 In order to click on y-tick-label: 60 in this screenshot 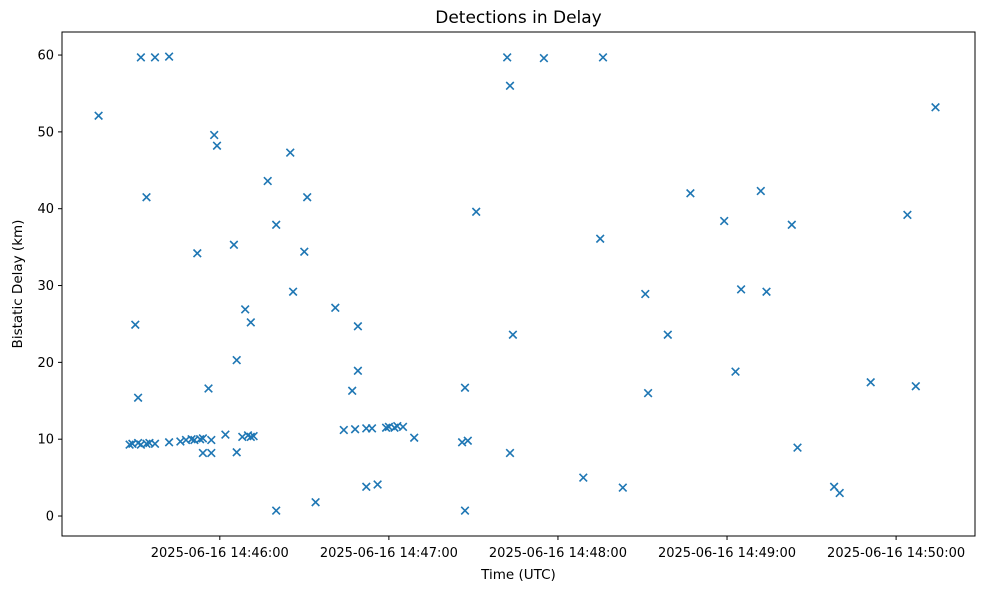, I will do `click(45, 56)`.